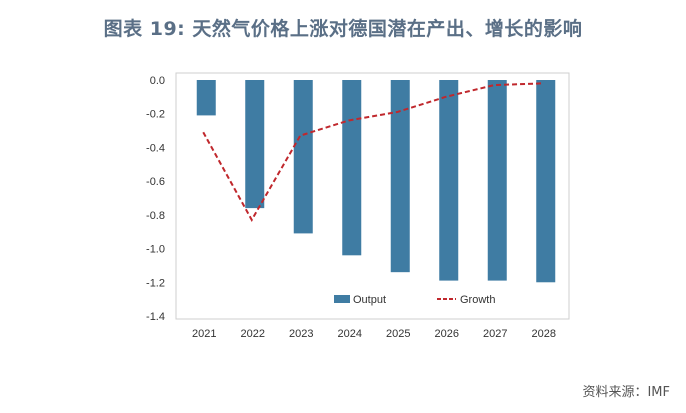 This screenshot has height=413, width=686. Describe the element at coordinates (155, 317) in the screenshot. I see `y-tick-label: -1.4` at that location.